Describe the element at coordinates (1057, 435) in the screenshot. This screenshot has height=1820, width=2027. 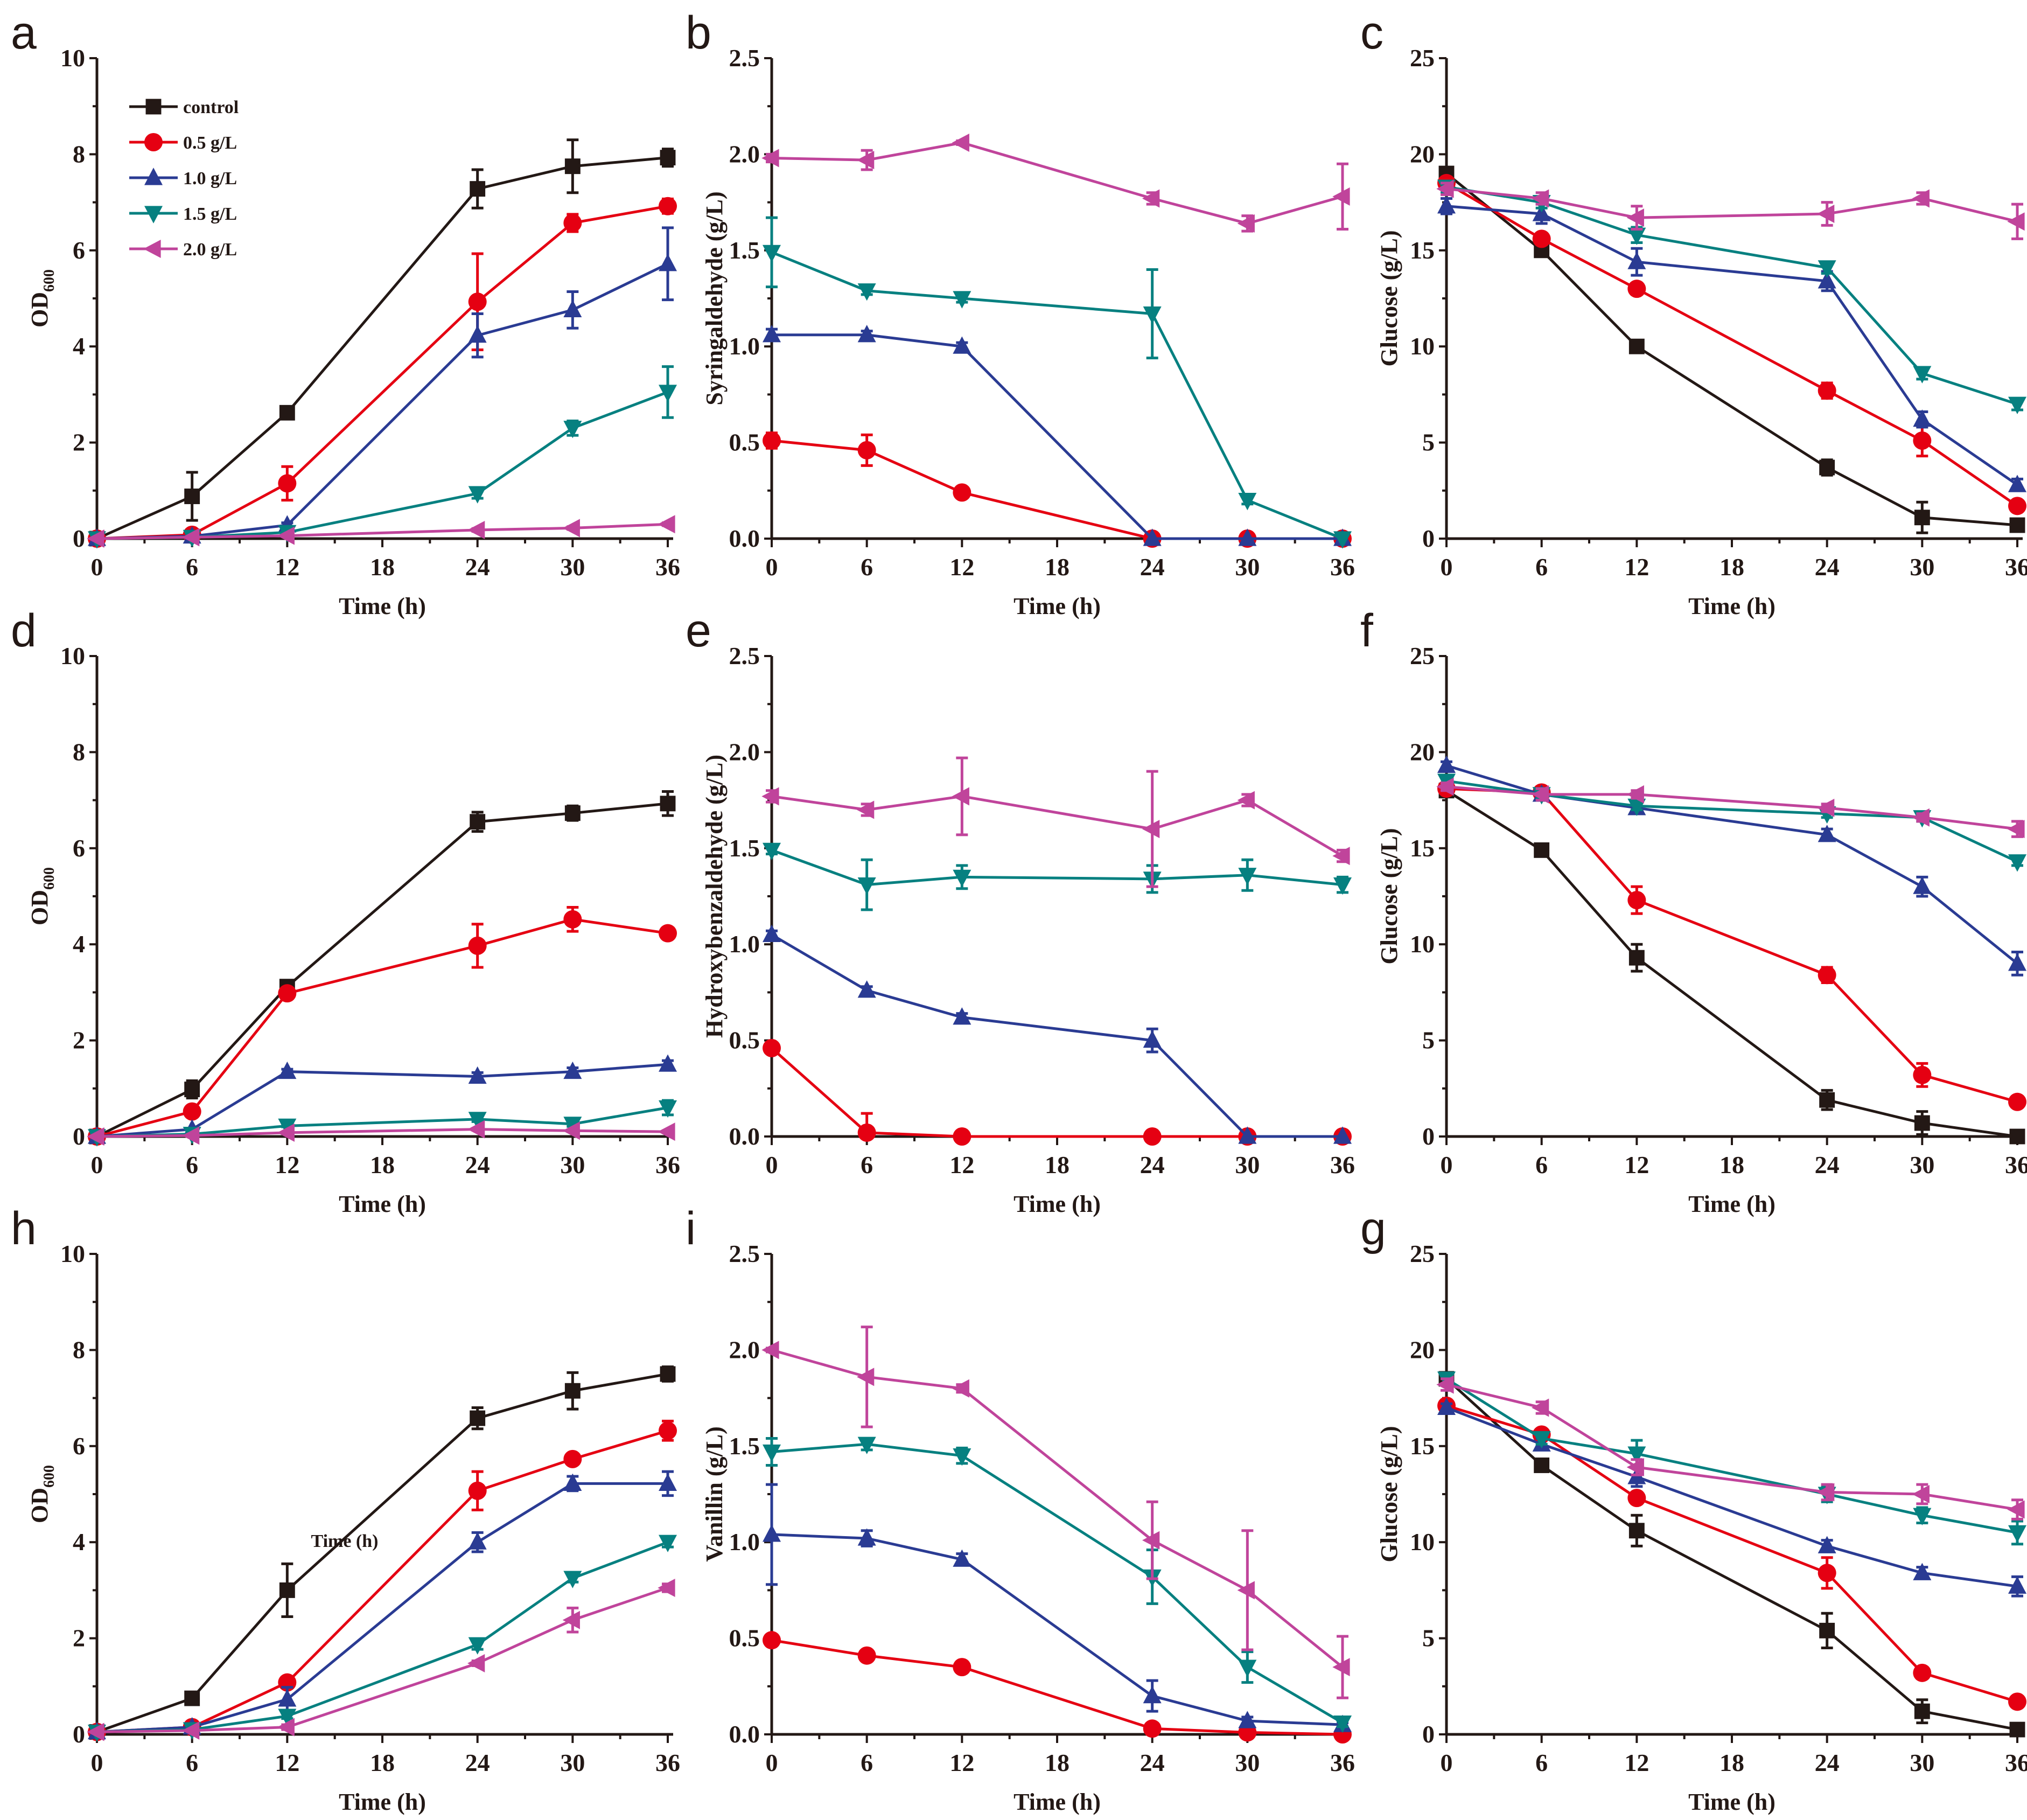
I see `series-1-0-g-L` at that location.